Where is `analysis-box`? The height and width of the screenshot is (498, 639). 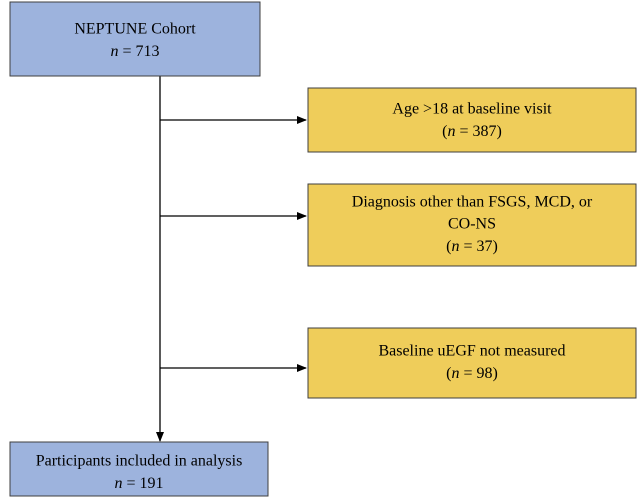 analysis-box is located at coordinates (139, 469).